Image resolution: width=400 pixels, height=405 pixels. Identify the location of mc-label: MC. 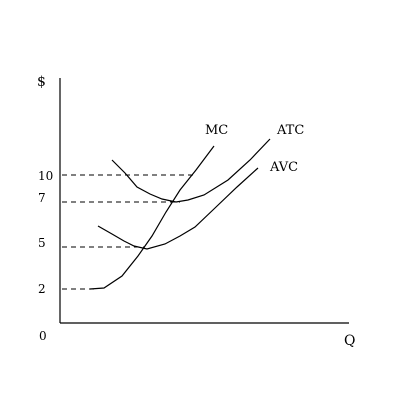
(216, 130).